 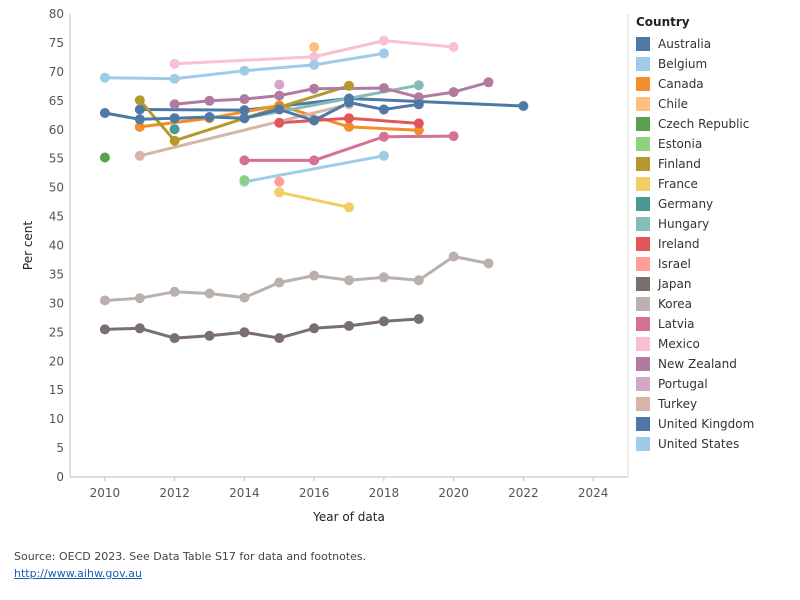 What do you see at coordinates (683, 64) in the screenshot?
I see `legend-label: Belgium` at bounding box center [683, 64].